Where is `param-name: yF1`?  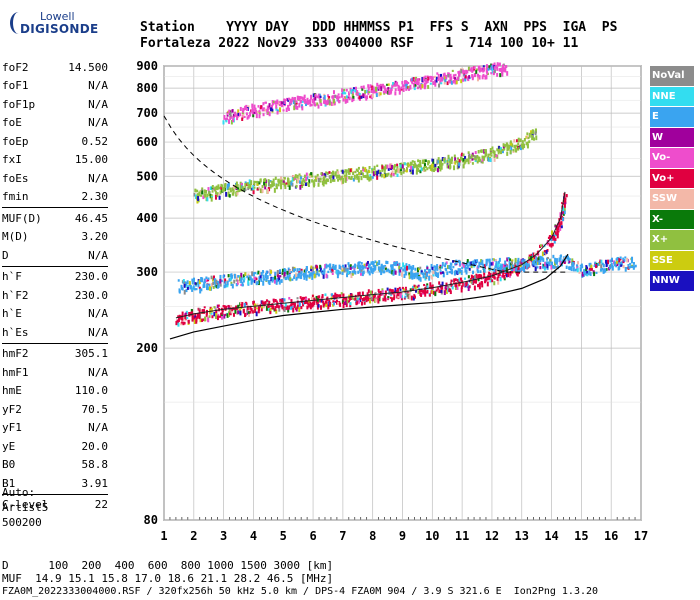
param-name: yF1 is located at coordinates (12, 428).